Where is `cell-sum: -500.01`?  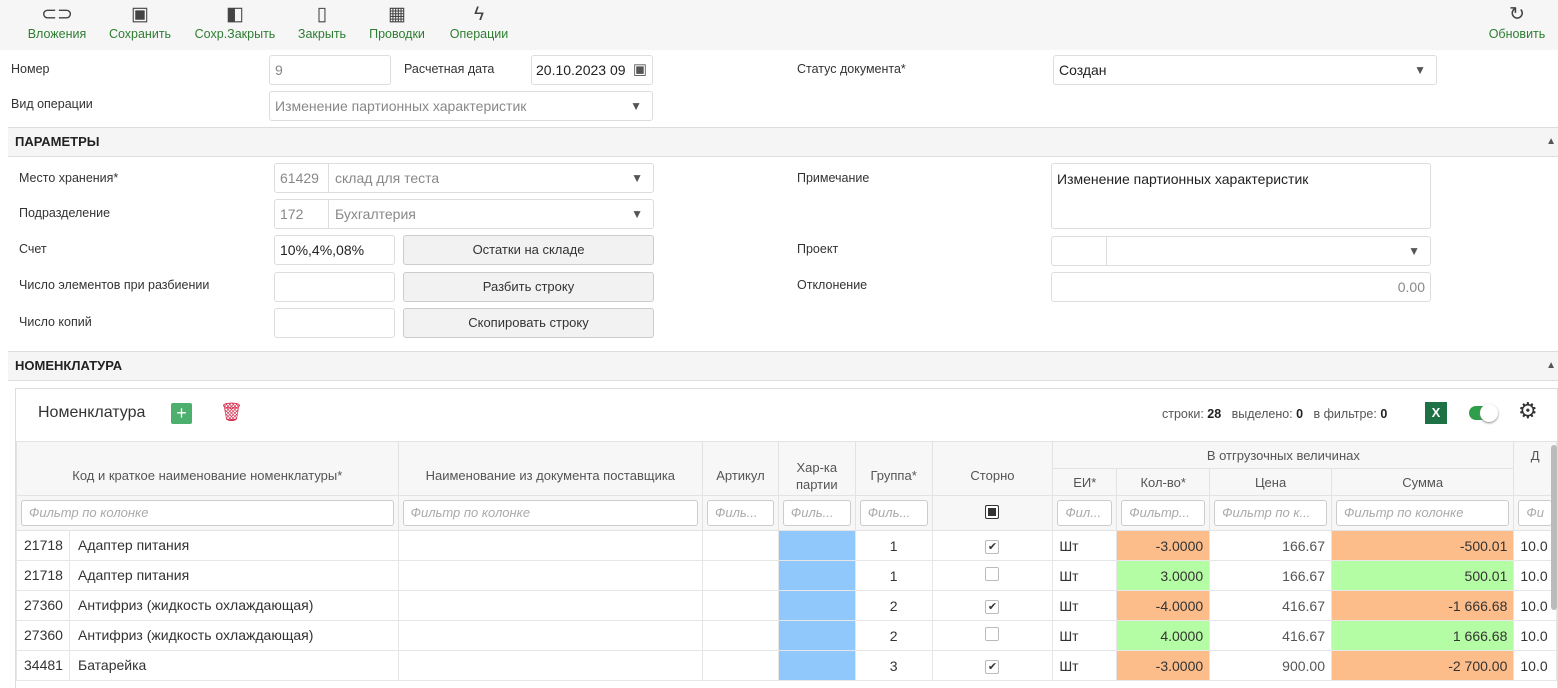 cell-sum: -500.01 is located at coordinates (1422, 545).